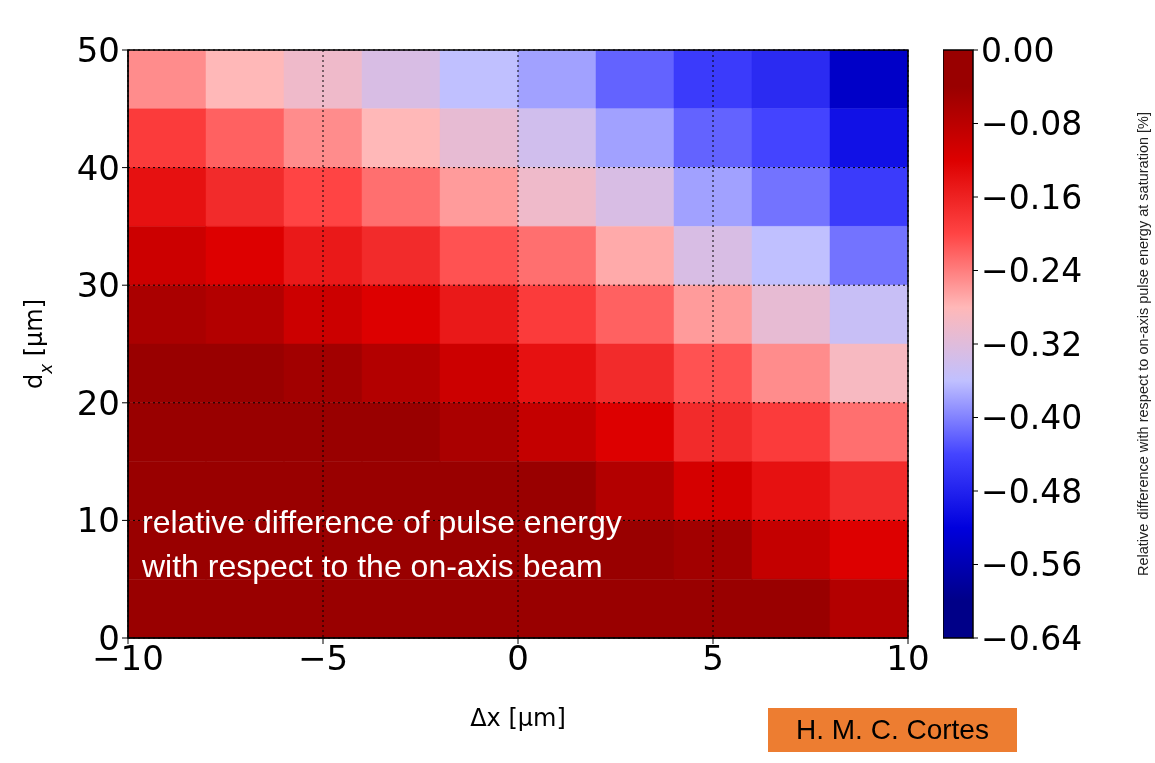  What do you see at coordinates (381, 544) in the screenshot?
I see `annotation: relative difference of pulse energy with respect to the on-axis beam` at bounding box center [381, 544].